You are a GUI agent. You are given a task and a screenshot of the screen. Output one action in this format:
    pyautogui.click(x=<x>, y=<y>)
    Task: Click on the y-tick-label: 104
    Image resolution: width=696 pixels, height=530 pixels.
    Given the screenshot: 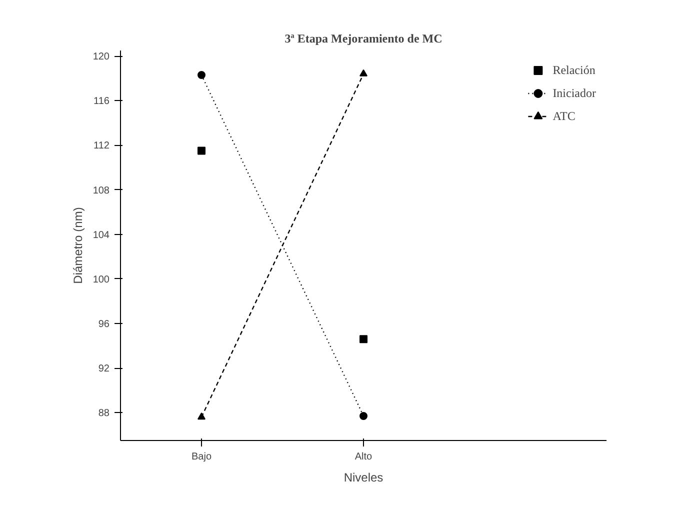 What is the action you would take?
    pyautogui.click(x=101, y=235)
    